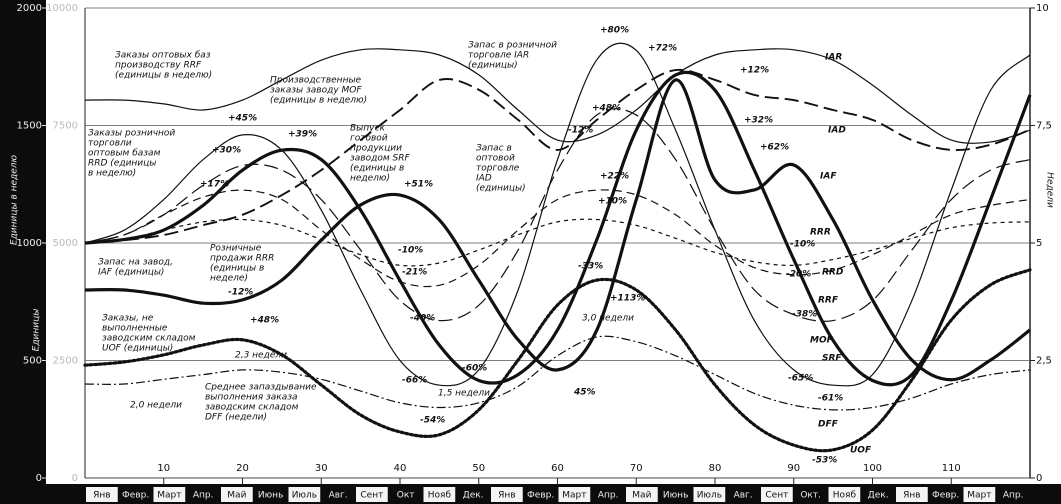 The image size is (1061, 504). Describe the element at coordinates (824, 461) in the screenshot. I see `percent-label: -53%` at that location.